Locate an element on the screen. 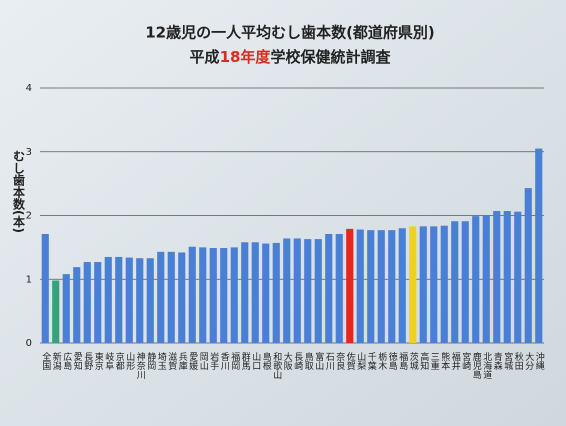 Image resolution: width=566 pixels, height=426 pixels. x-tick-label: 徳島 is located at coordinates (392, 361).